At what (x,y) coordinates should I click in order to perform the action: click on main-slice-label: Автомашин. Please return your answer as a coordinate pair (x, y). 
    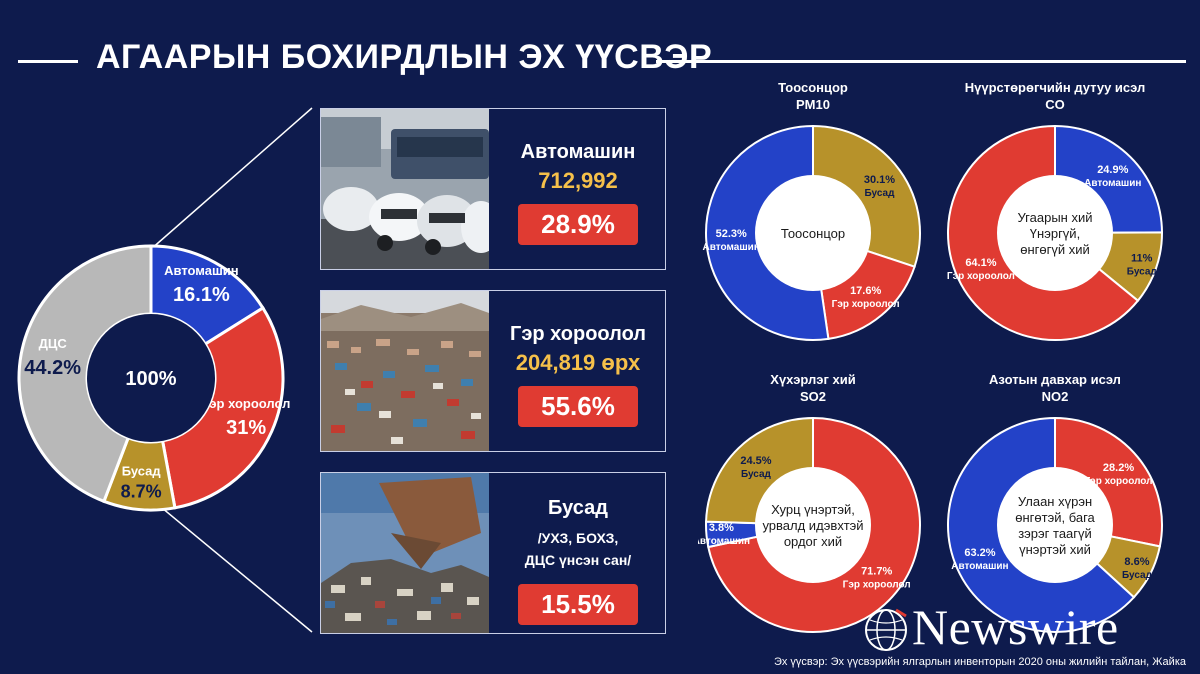
    Looking at the image, I should click on (201, 270).